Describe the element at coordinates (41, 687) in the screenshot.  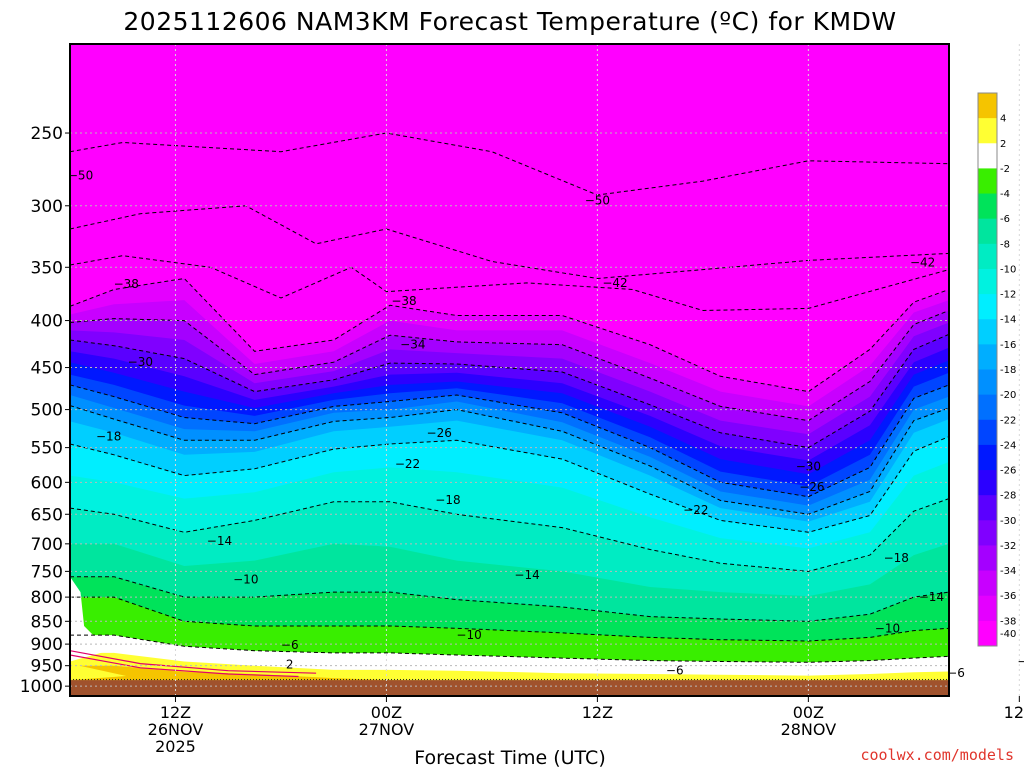
I see `y-tick-label: 1000` at that location.